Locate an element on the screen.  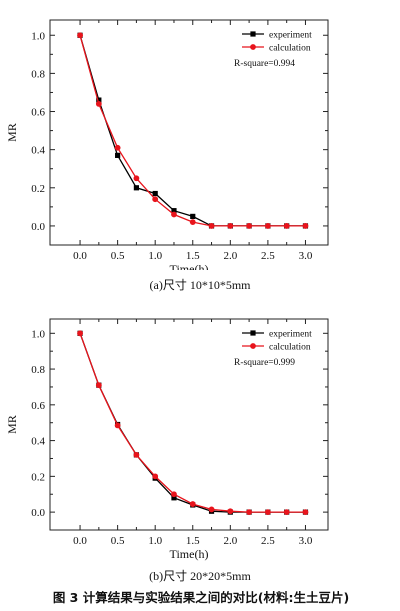
r-square-annotation: R-square=0.994 is located at coordinates (264, 64).